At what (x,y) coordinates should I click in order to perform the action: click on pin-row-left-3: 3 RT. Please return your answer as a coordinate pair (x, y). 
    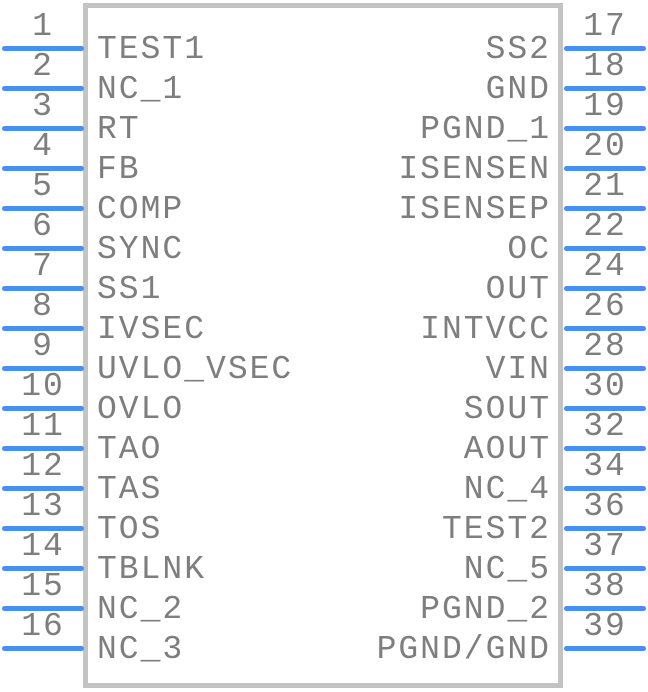
    Looking at the image, I should click on (324, 118).